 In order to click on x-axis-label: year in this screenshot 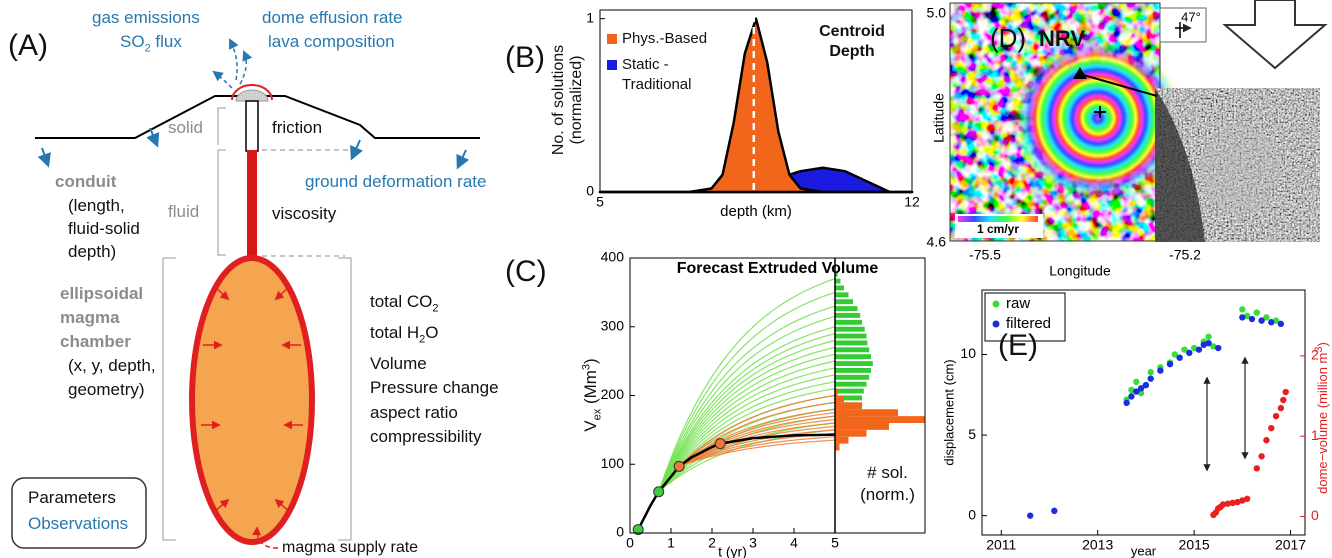, I will do `click(1144, 550)`.